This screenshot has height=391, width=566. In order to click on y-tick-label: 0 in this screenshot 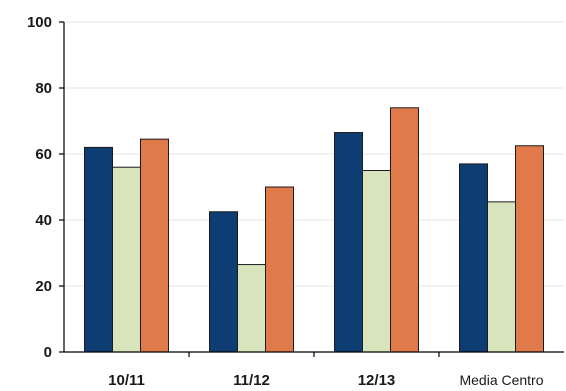, I will do `click(48, 352)`.